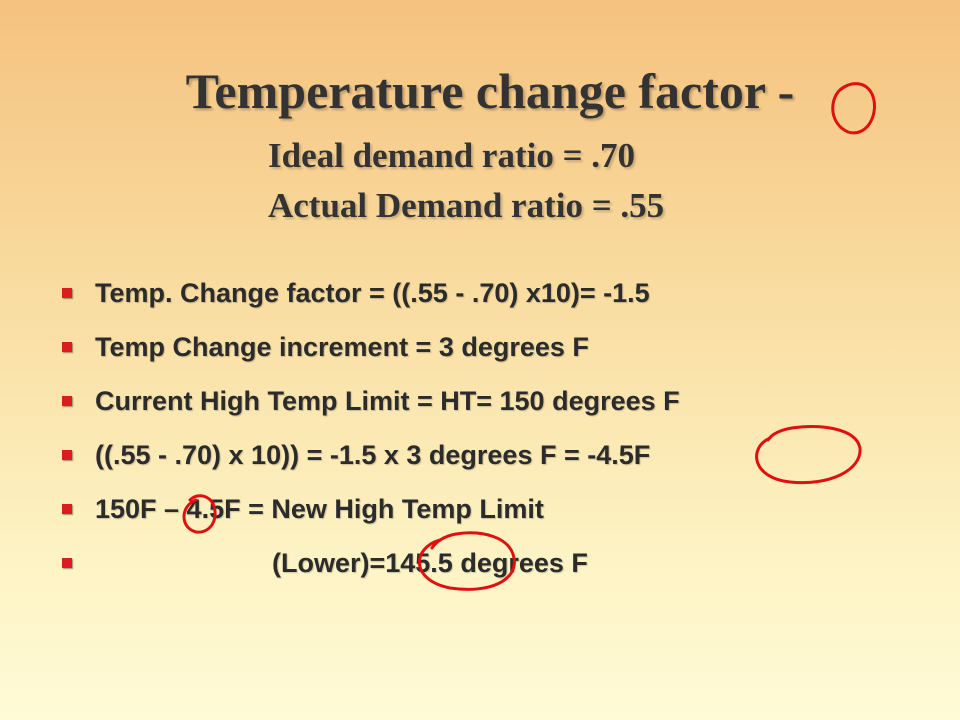 The width and height of the screenshot is (960, 720). What do you see at coordinates (490, 91) in the screenshot?
I see `slide-title: Temperature change factor -` at bounding box center [490, 91].